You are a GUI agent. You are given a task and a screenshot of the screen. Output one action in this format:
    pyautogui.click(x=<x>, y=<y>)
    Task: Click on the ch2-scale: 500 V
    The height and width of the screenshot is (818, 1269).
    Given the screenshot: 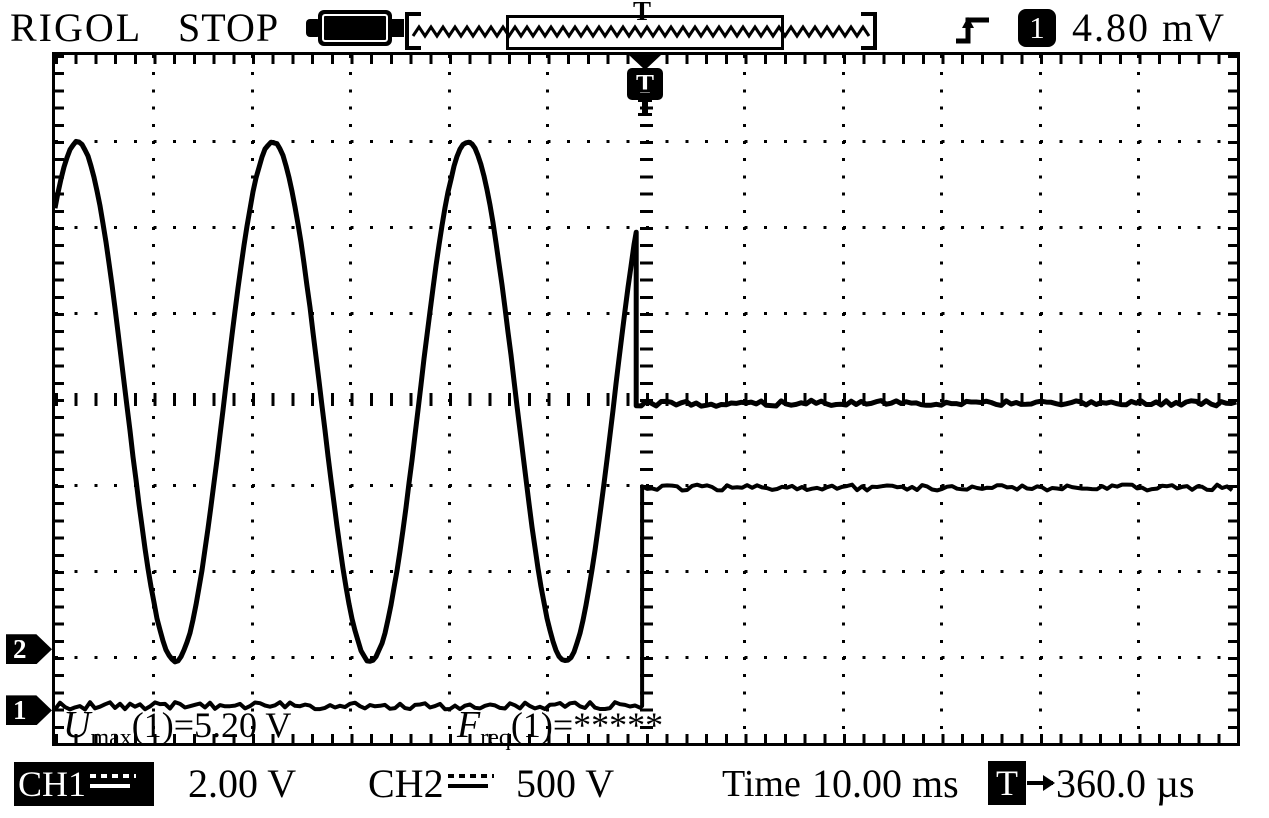 What is the action you would take?
    pyautogui.click(x=565, y=783)
    